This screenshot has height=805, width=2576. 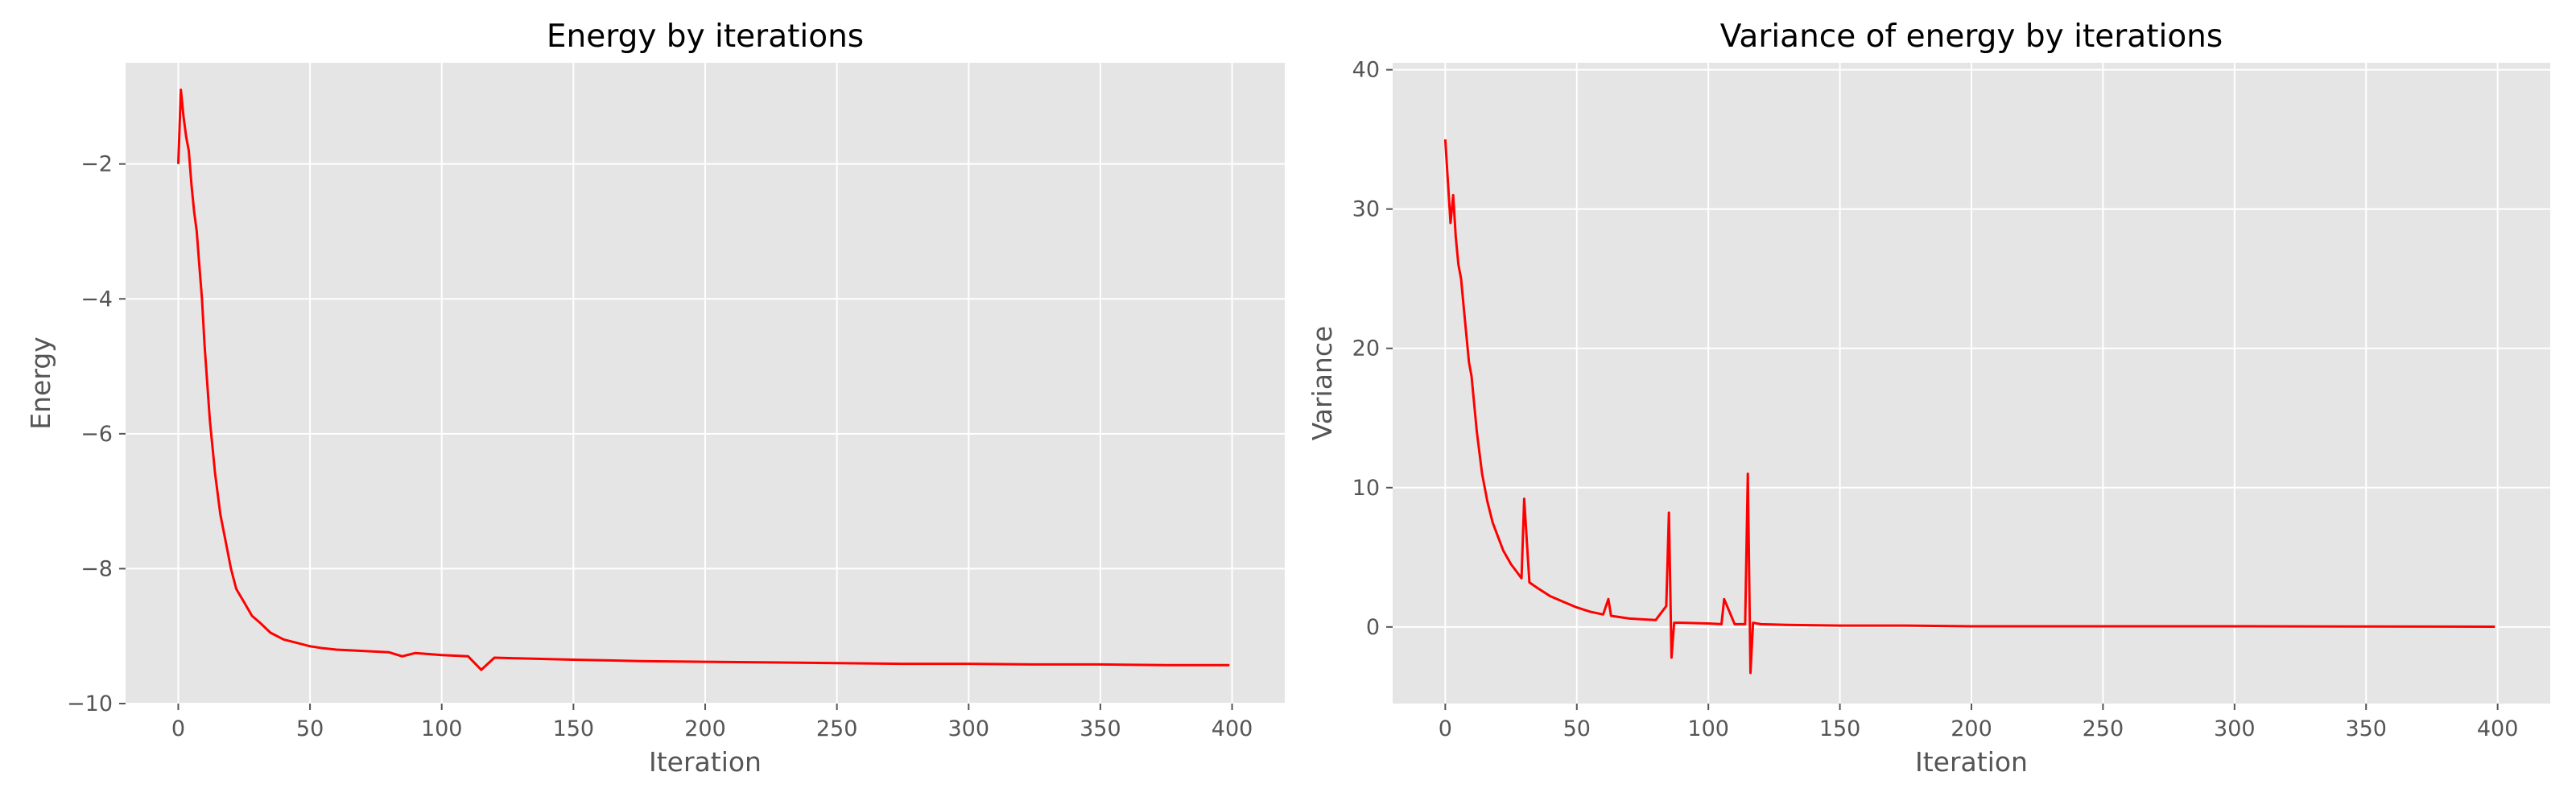 I want to click on y-tick-label: 30, so click(x=1366, y=209).